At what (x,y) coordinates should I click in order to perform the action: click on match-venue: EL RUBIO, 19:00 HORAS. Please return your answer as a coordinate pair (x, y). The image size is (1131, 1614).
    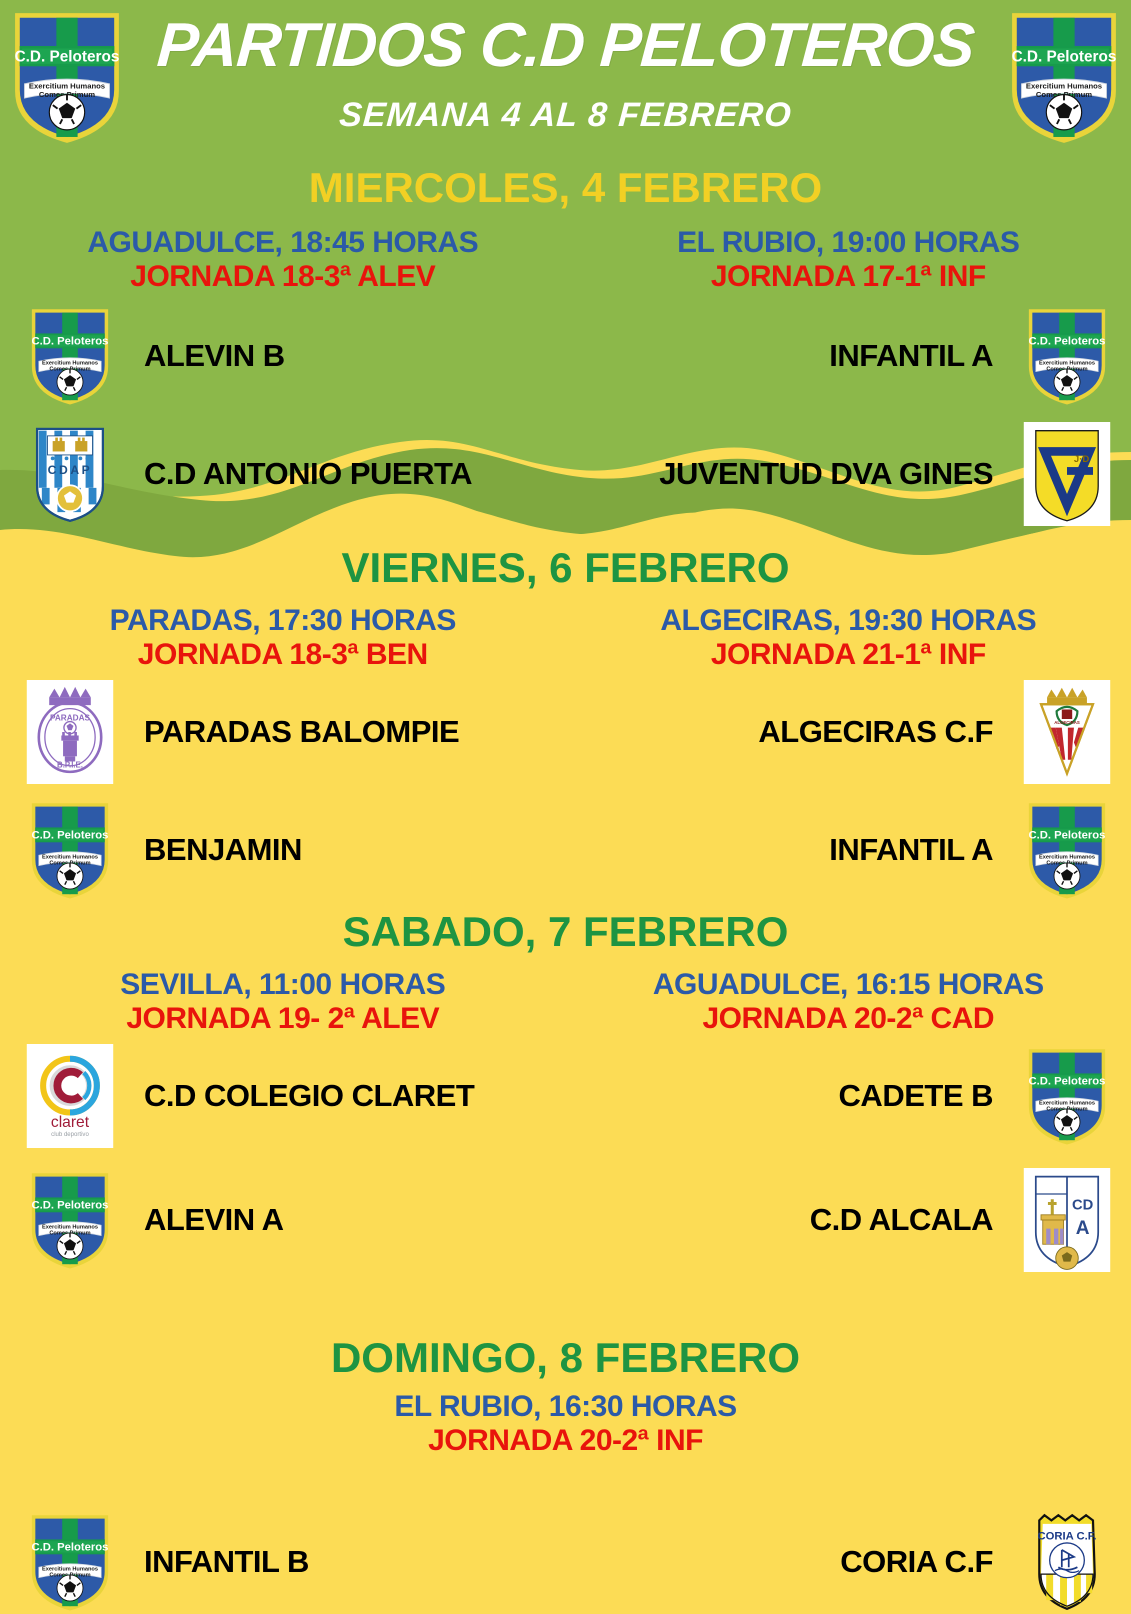
    Looking at the image, I should click on (848, 243).